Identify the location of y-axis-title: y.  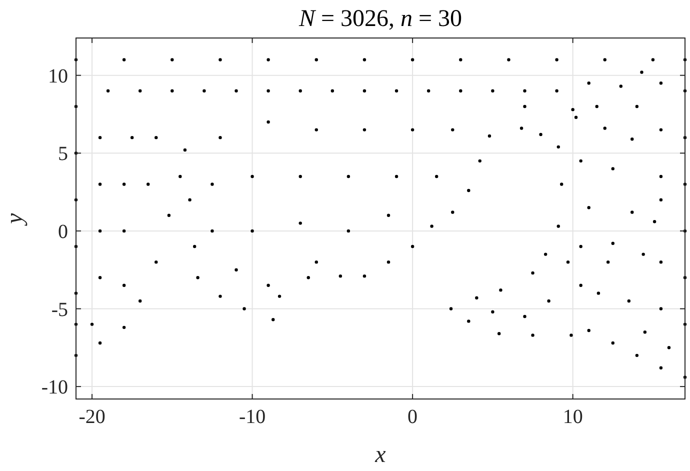
(15, 219).